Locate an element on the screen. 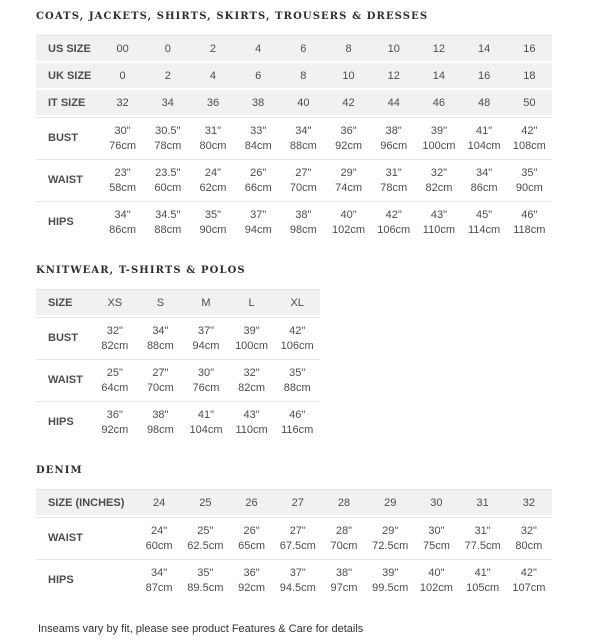  size-value-cell: 32 is located at coordinates (528, 503).